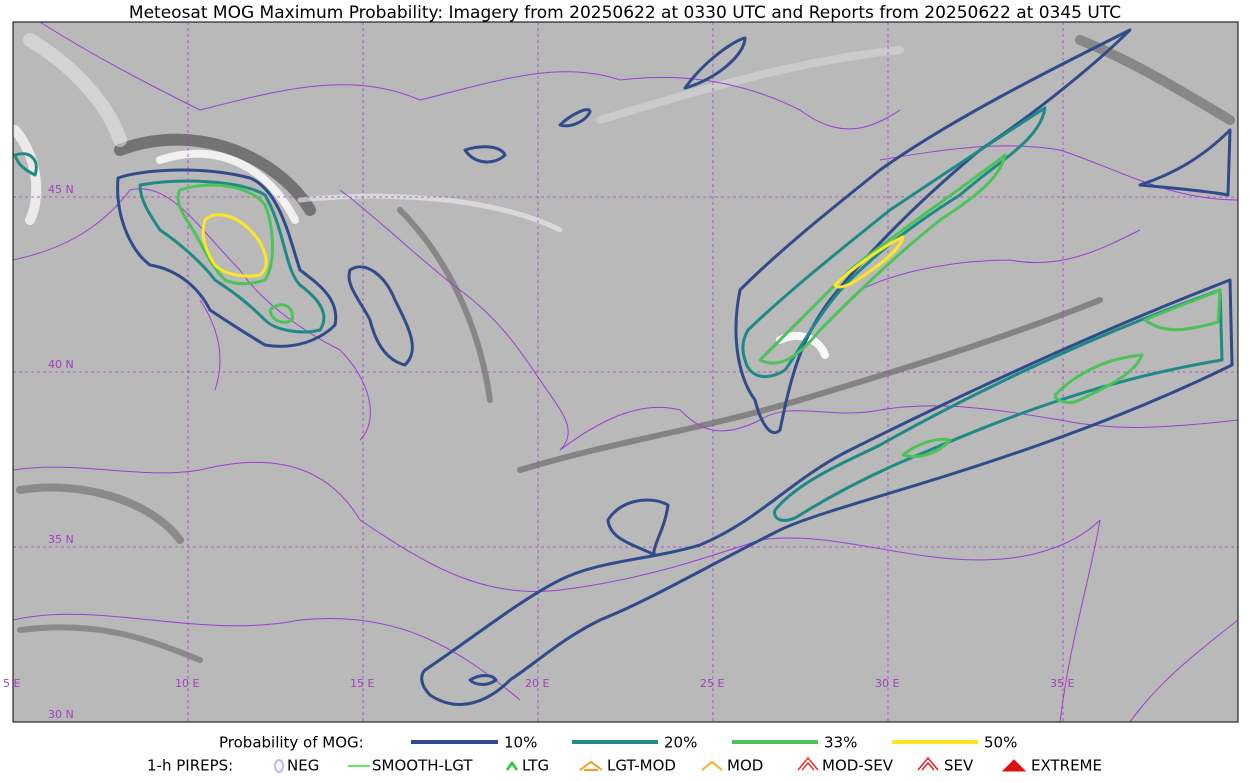  Describe the element at coordinates (858, 766) in the screenshot. I see `legend-label: MOD-SEV` at that location.